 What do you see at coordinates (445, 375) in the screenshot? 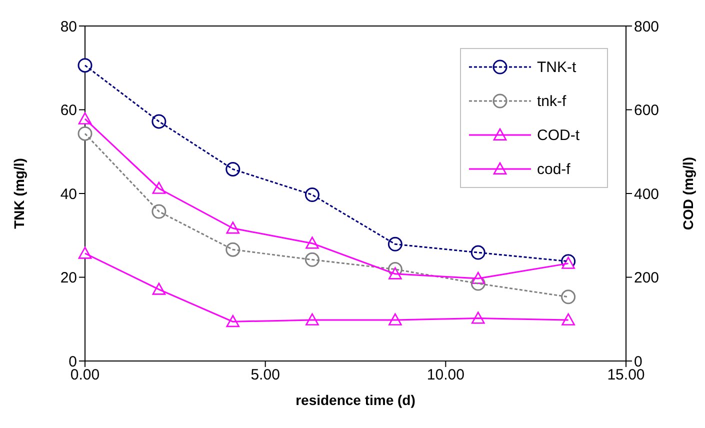
I see `x-tick-label: 10.00` at bounding box center [445, 375].